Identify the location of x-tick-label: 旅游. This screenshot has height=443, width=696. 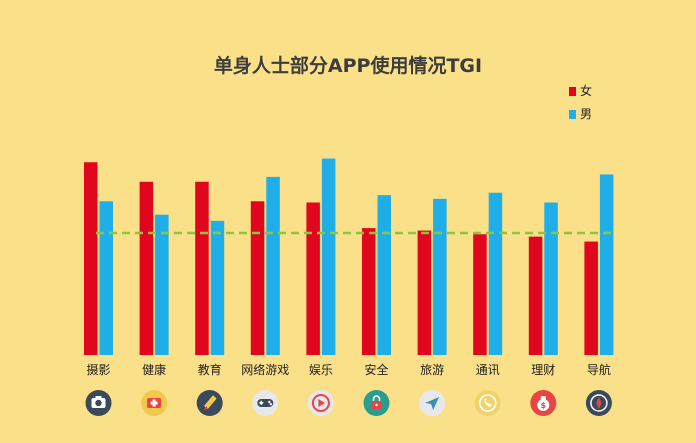
(432, 370).